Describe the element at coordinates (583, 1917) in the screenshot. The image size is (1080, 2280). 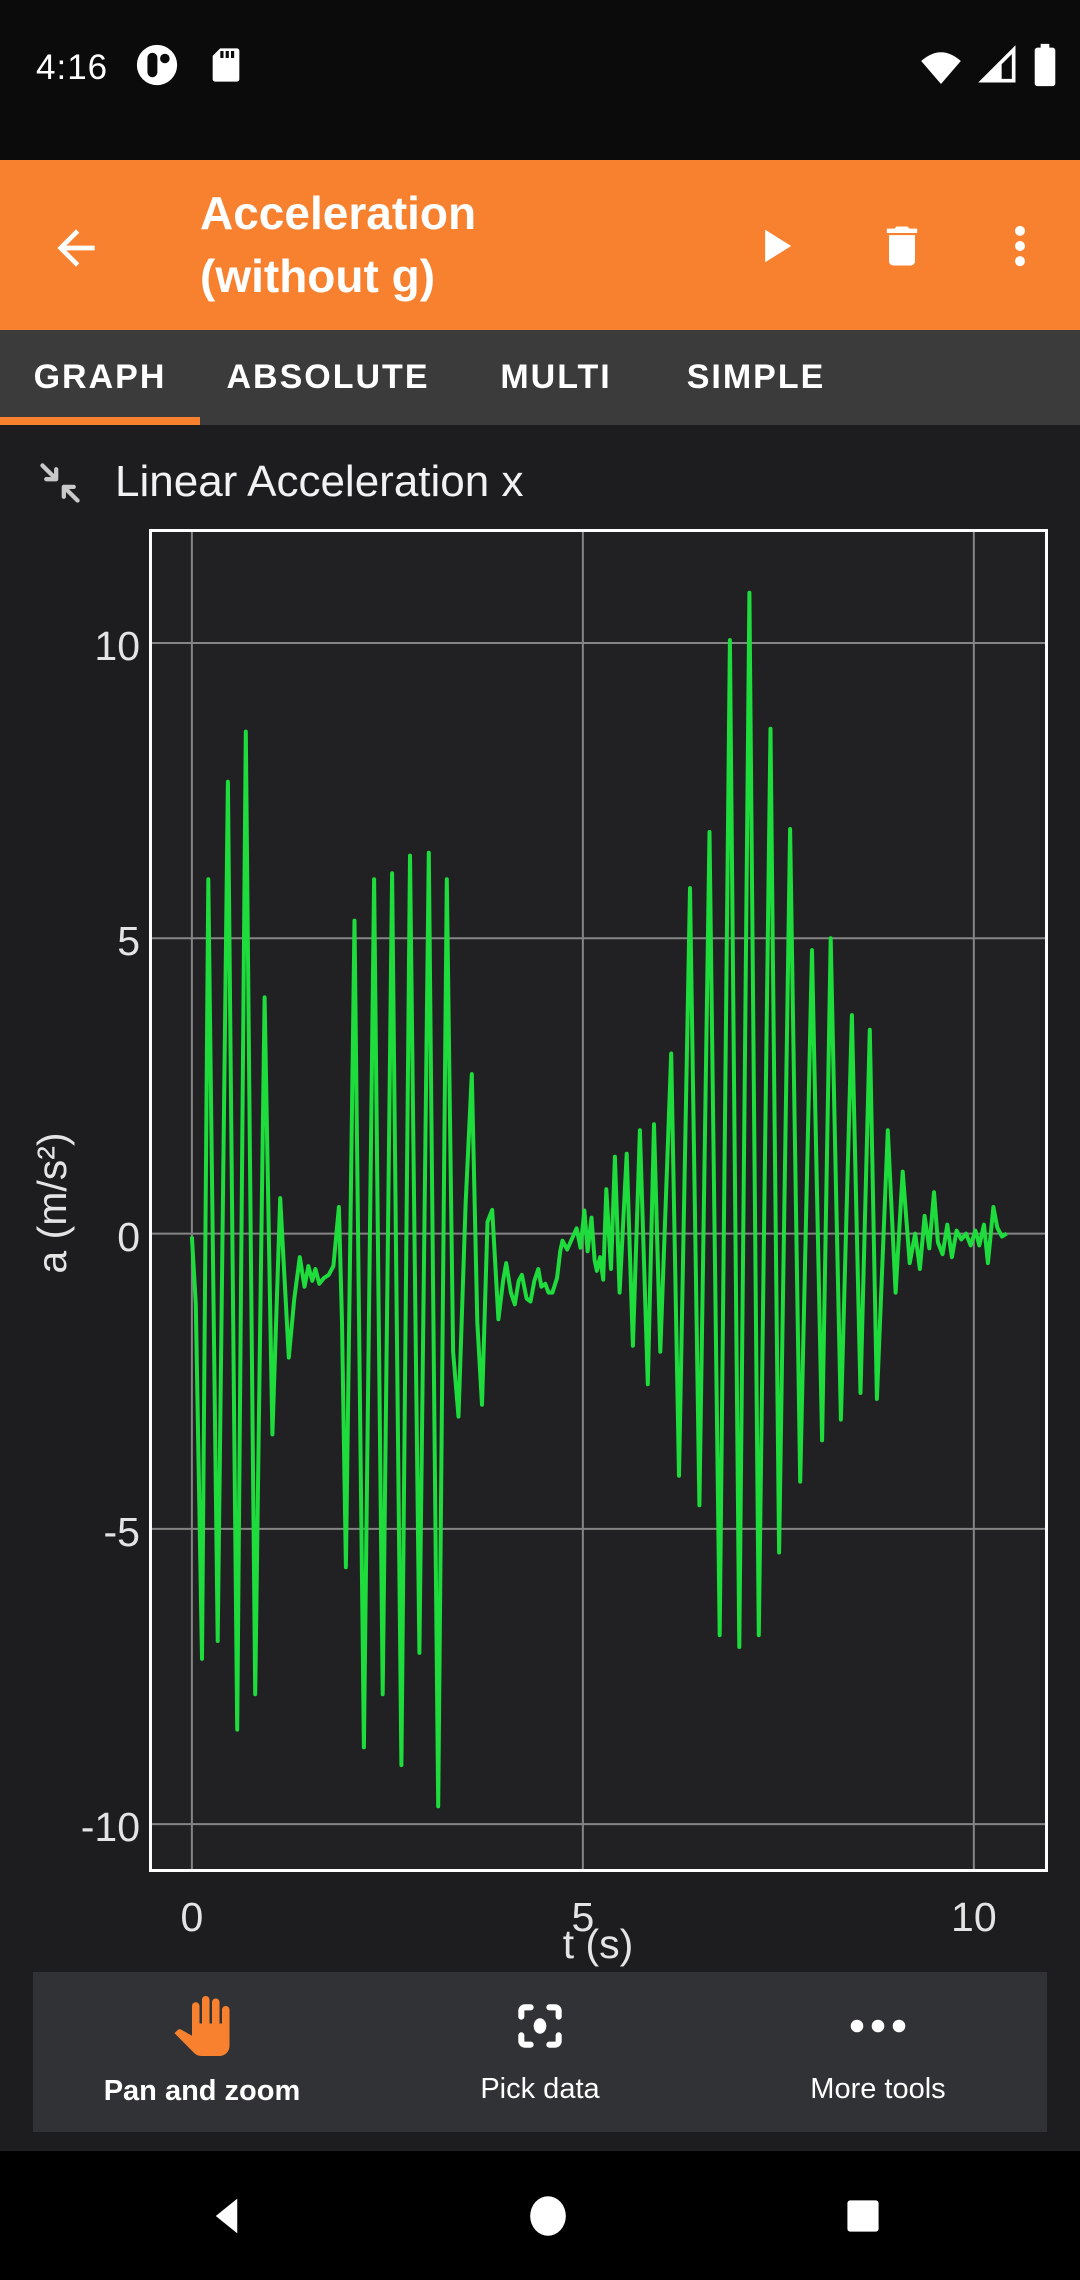
I see `x-tick-label: 5` at that location.